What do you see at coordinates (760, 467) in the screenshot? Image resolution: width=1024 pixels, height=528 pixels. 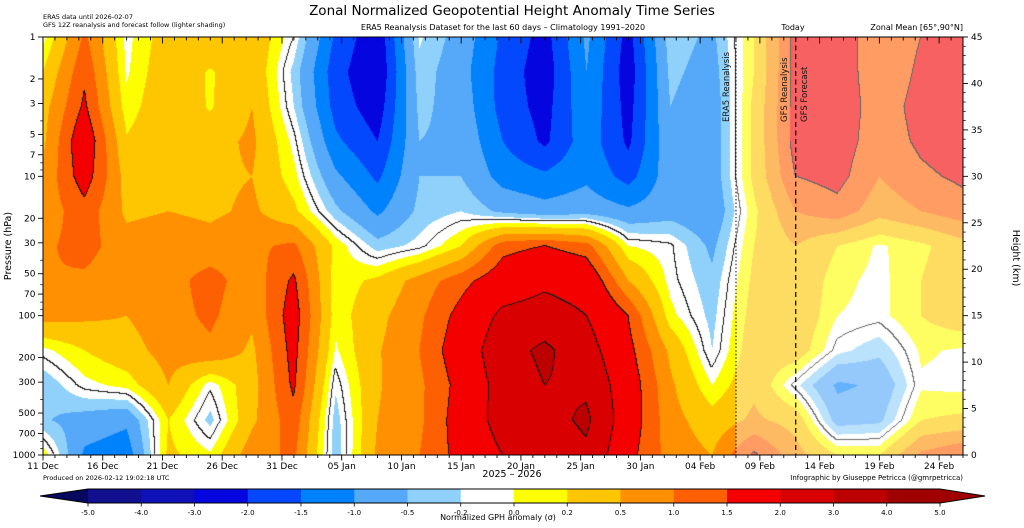 I see `x-tick-label: 09 Feb` at bounding box center [760, 467].